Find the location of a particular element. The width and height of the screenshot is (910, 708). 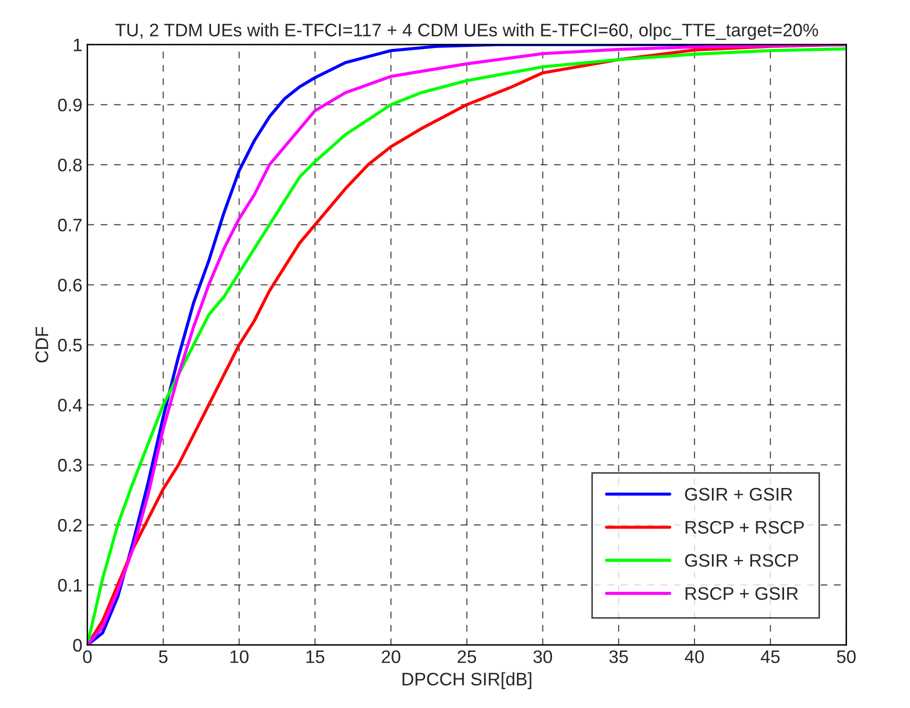

y-tick-label: 0.9 is located at coordinates (70, 105).